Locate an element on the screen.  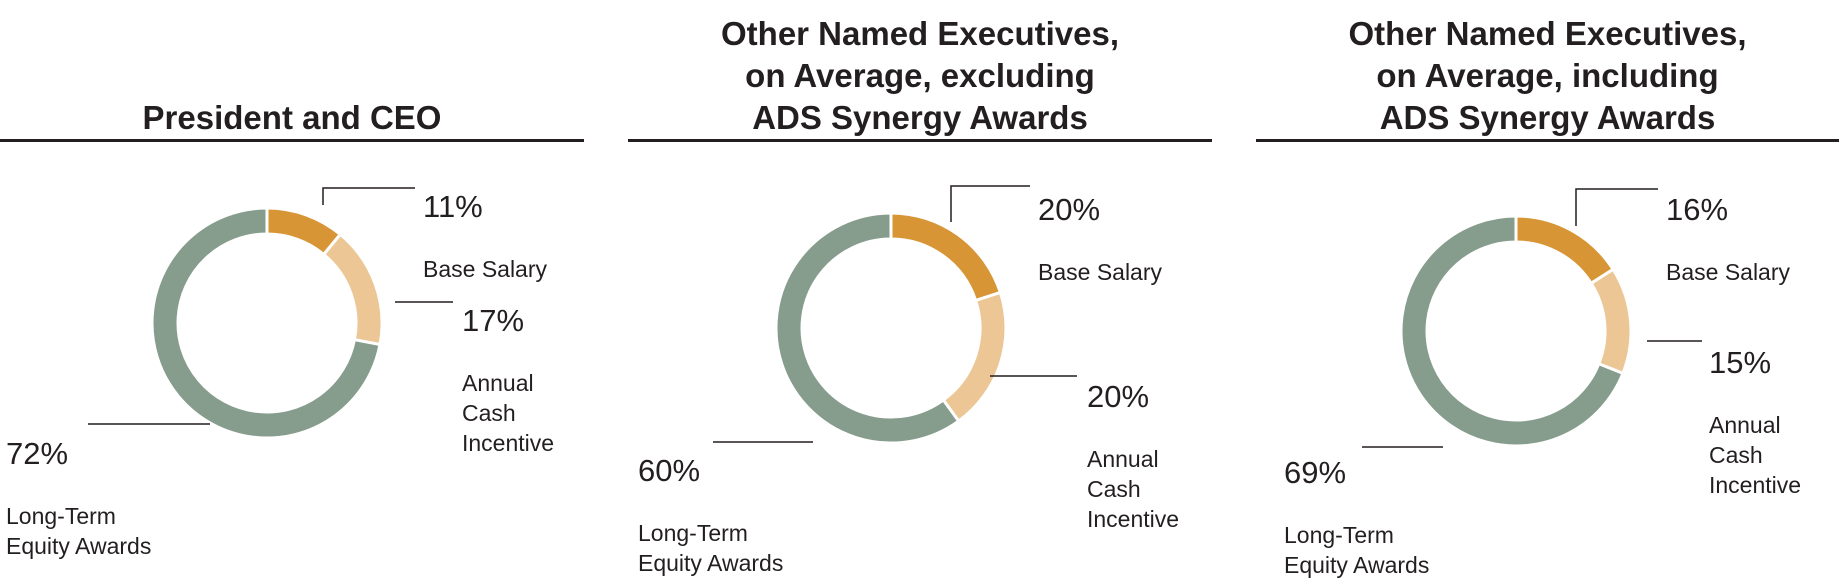
slice-pct: 11% is located at coordinates (453, 206).